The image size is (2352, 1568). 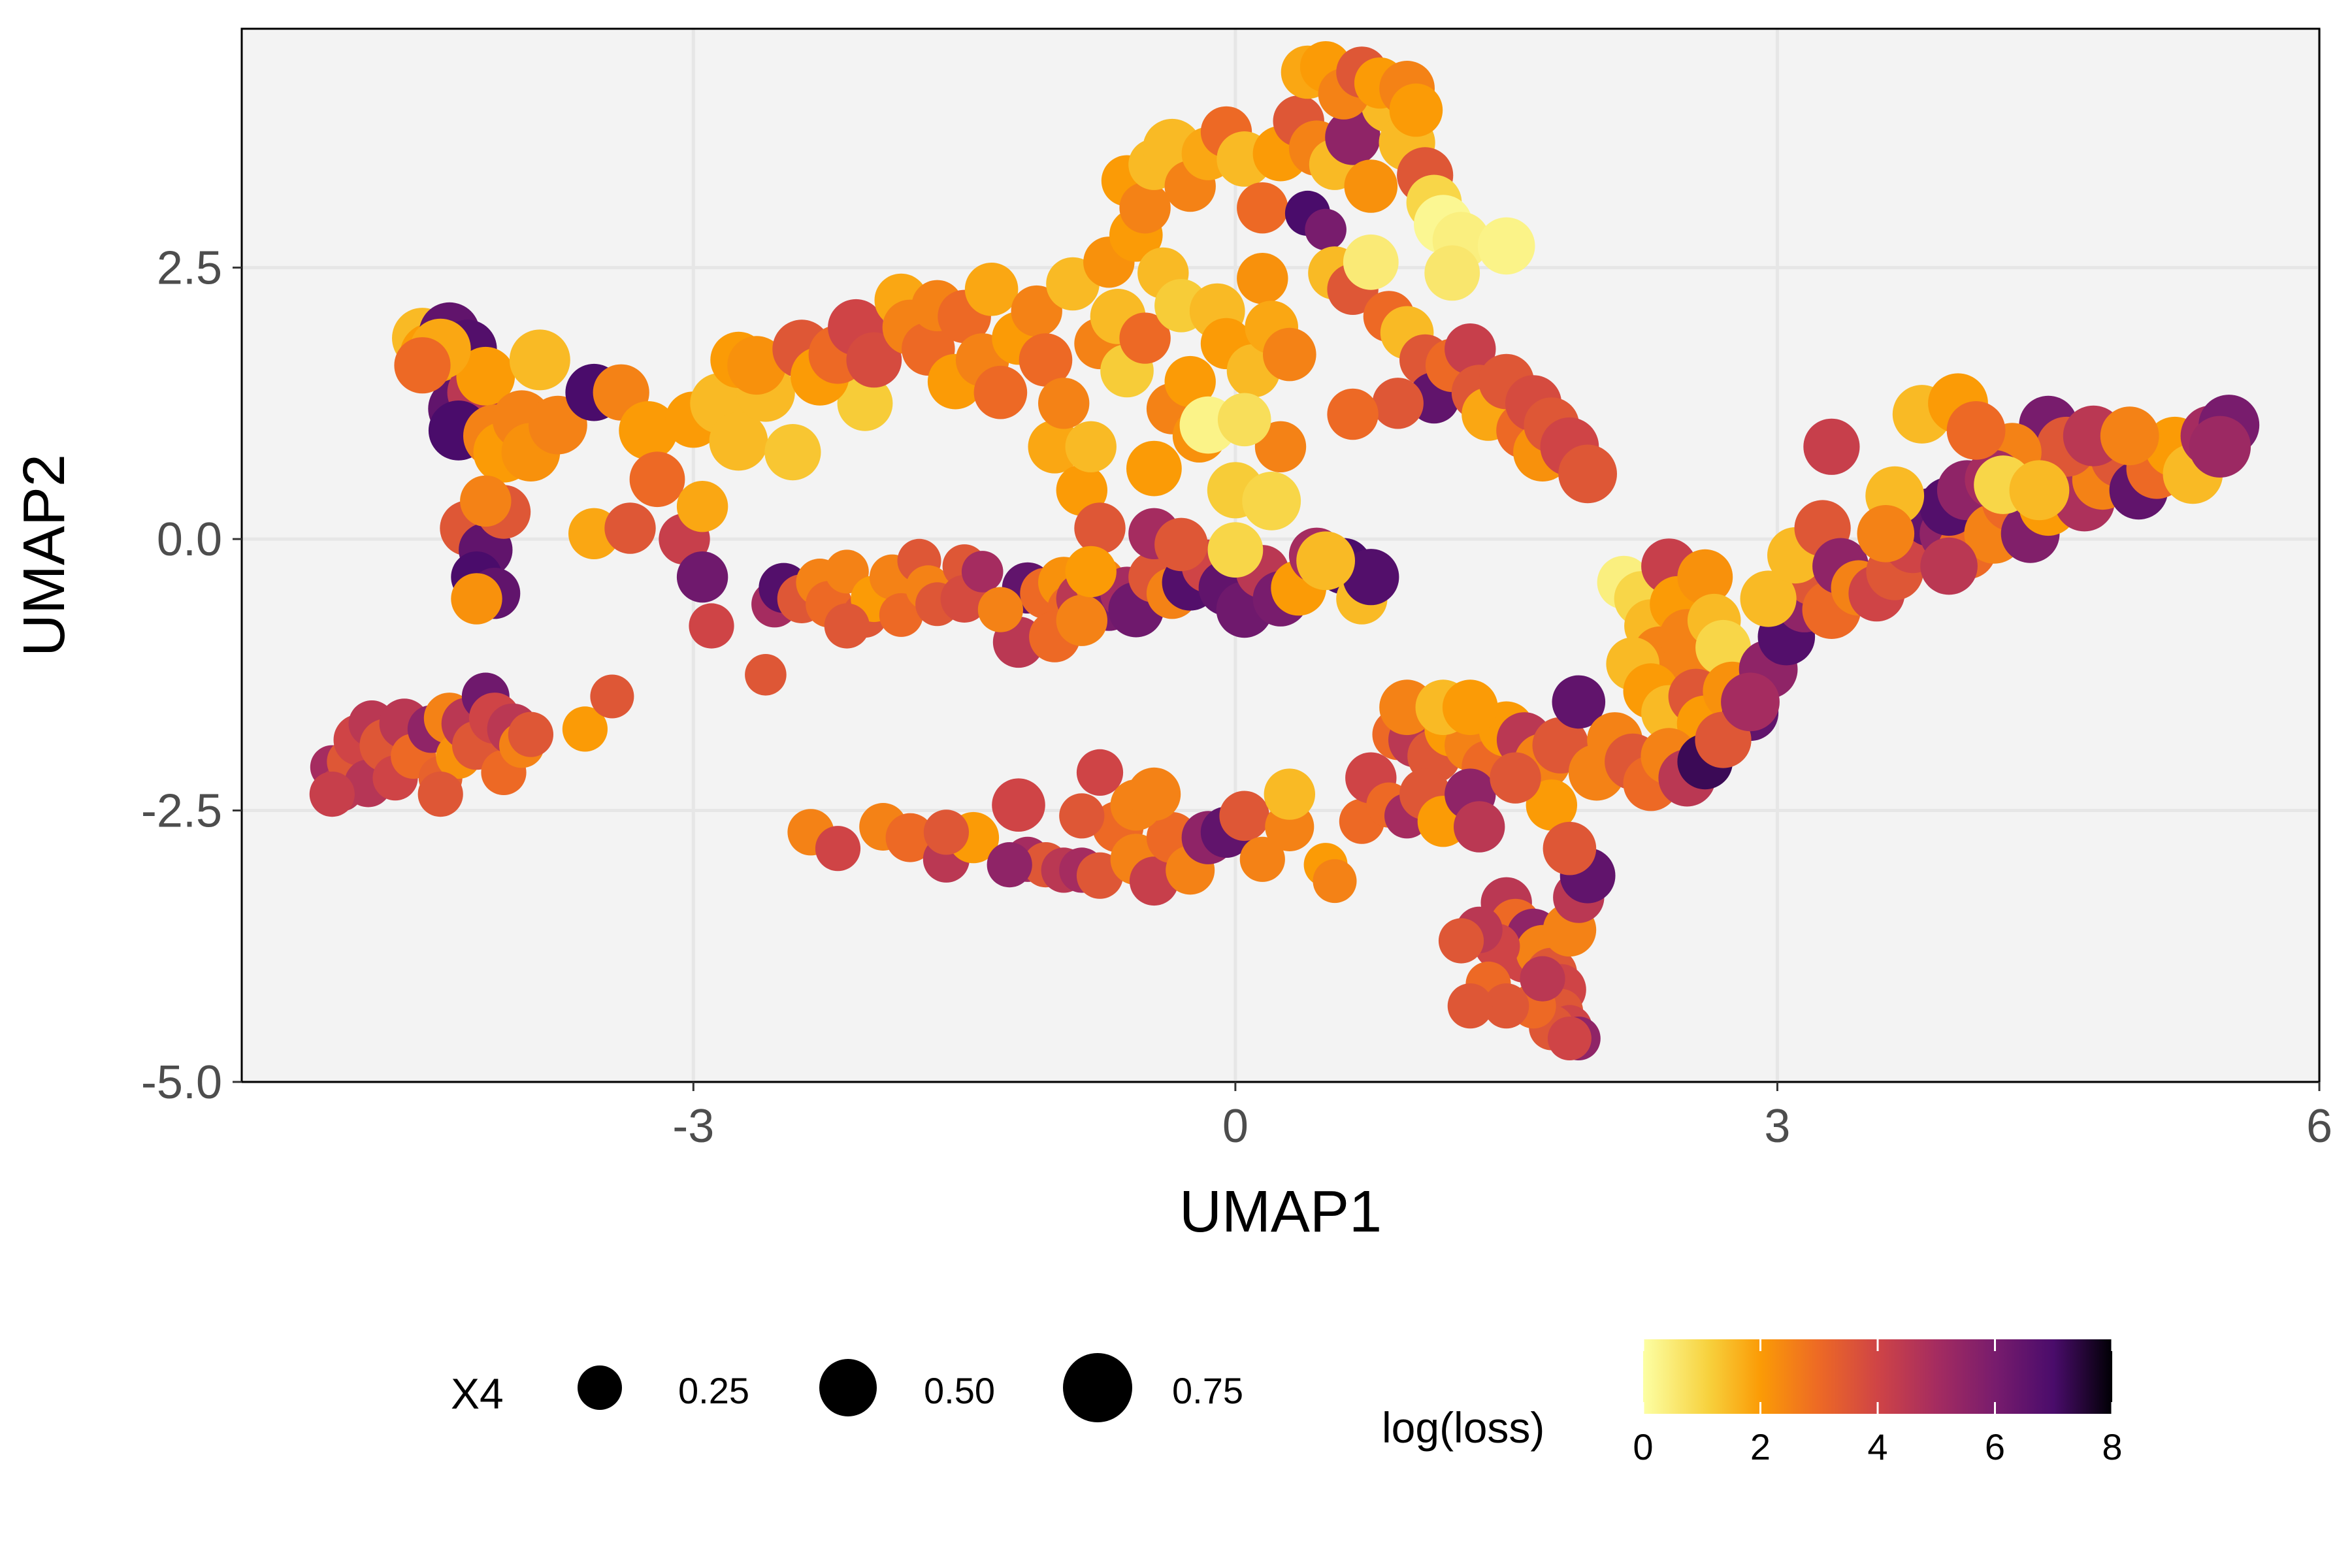 What do you see at coordinates (1097, 1387) in the screenshot?
I see `size-legend-key-large` at bounding box center [1097, 1387].